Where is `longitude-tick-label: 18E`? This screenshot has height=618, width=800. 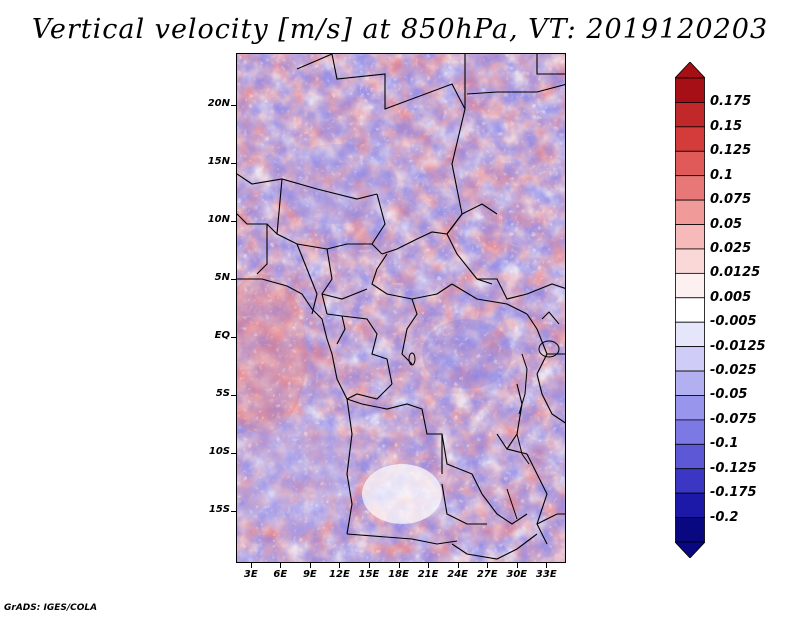 longitude-tick-label: 18E is located at coordinates (398, 574).